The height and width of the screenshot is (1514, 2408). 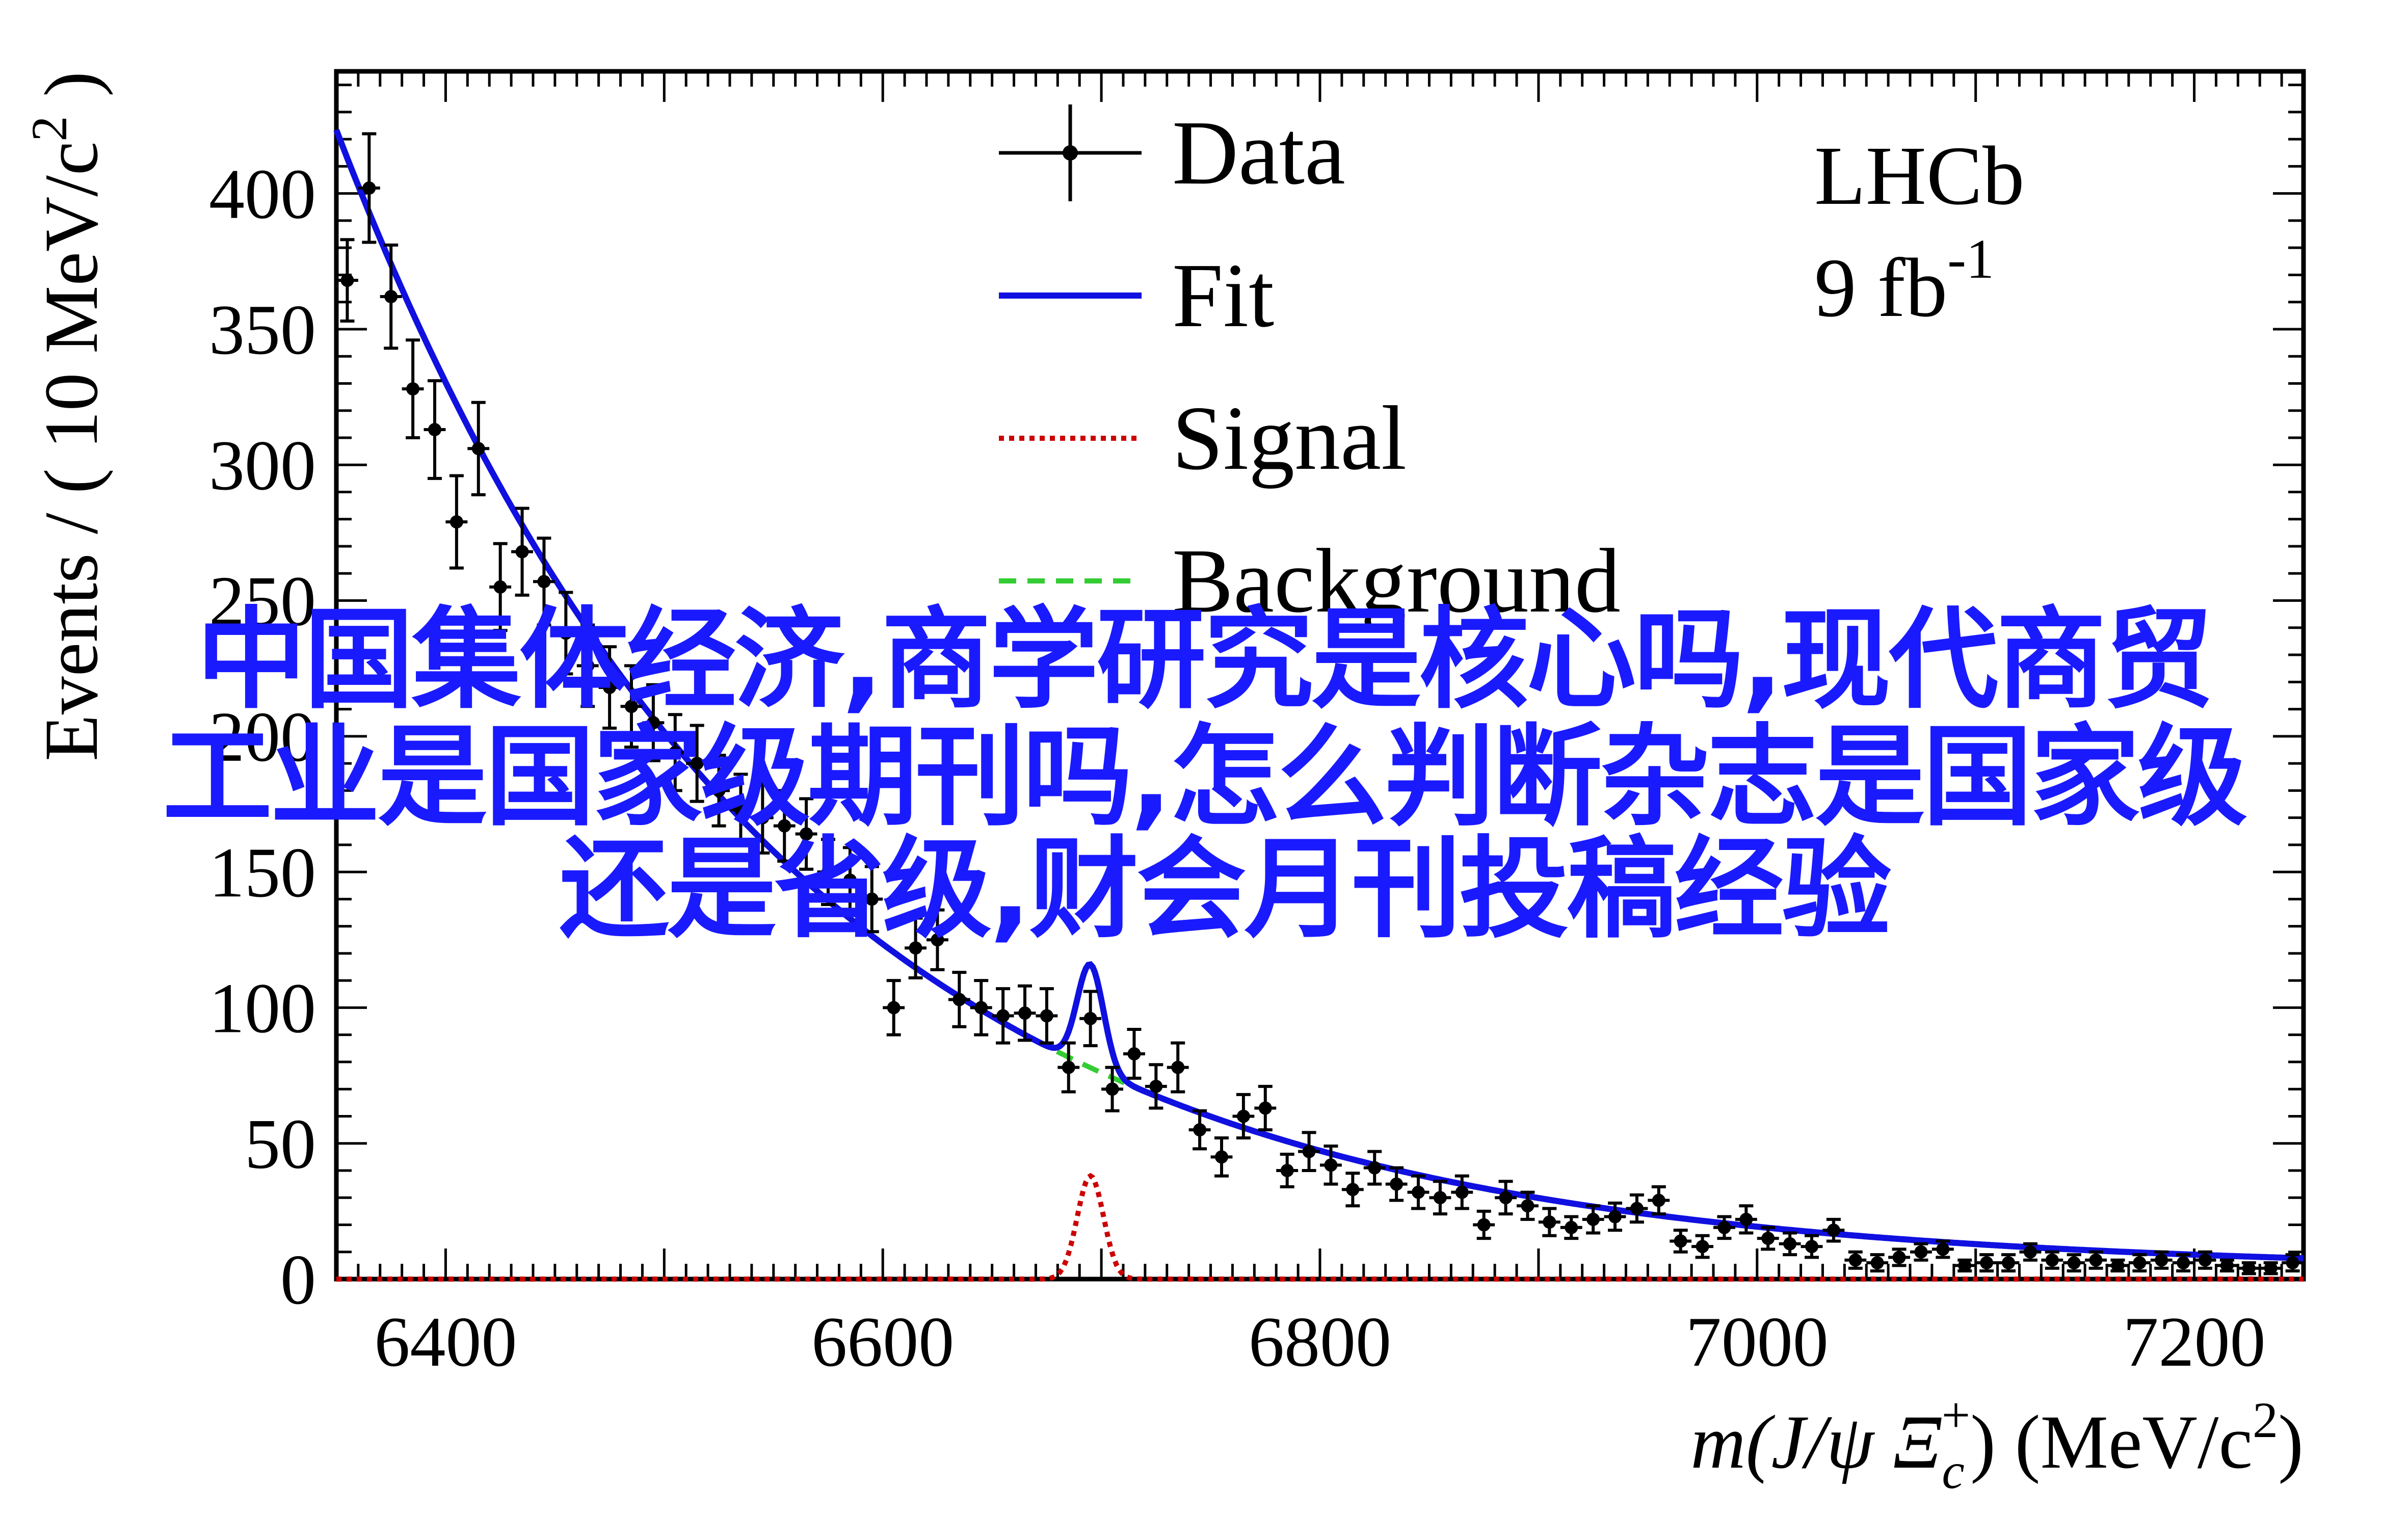 I want to click on y-tick-label: 300, so click(x=262, y=465).